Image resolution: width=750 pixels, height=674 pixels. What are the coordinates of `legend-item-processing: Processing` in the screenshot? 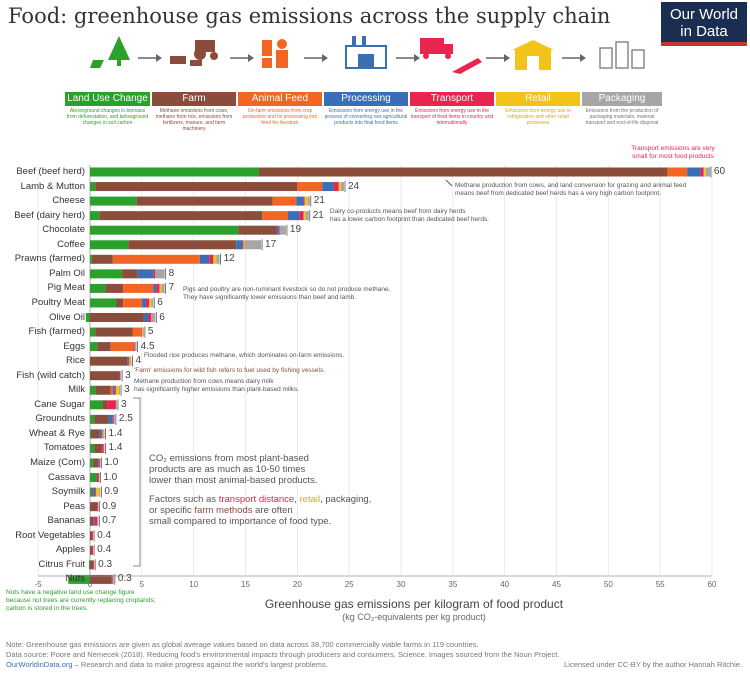 It's located at (366, 99).